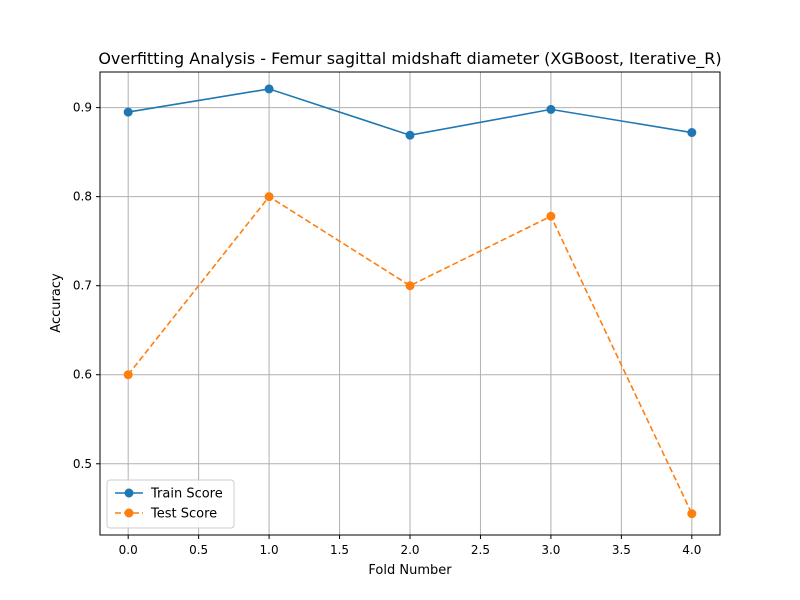  What do you see at coordinates (198, 550) in the screenshot?
I see `x-tick-label: 0.5` at bounding box center [198, 550].